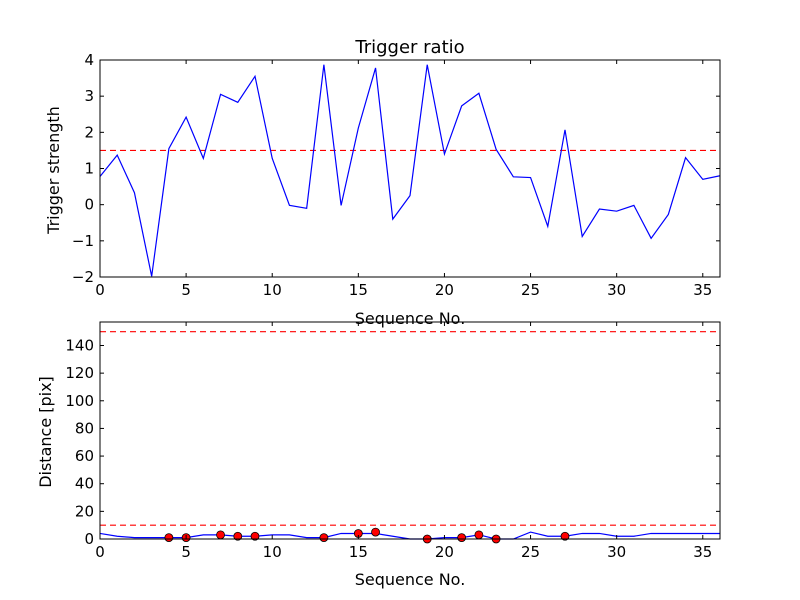  What do you see at coordinates (83, 277) in the screenshot?
I see `y-tick-label: −2` at bounding box center [83, 277].